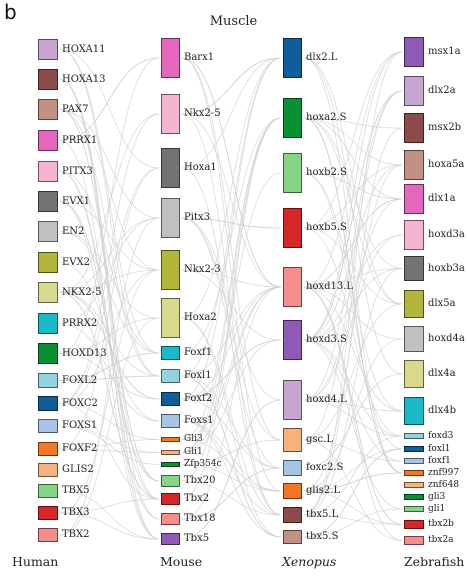 This screenshot has height=578, width=467. Describe the element at coordinates (202, 269) in the screenshot. I see `gene-label: Nkx2-3` at that location.